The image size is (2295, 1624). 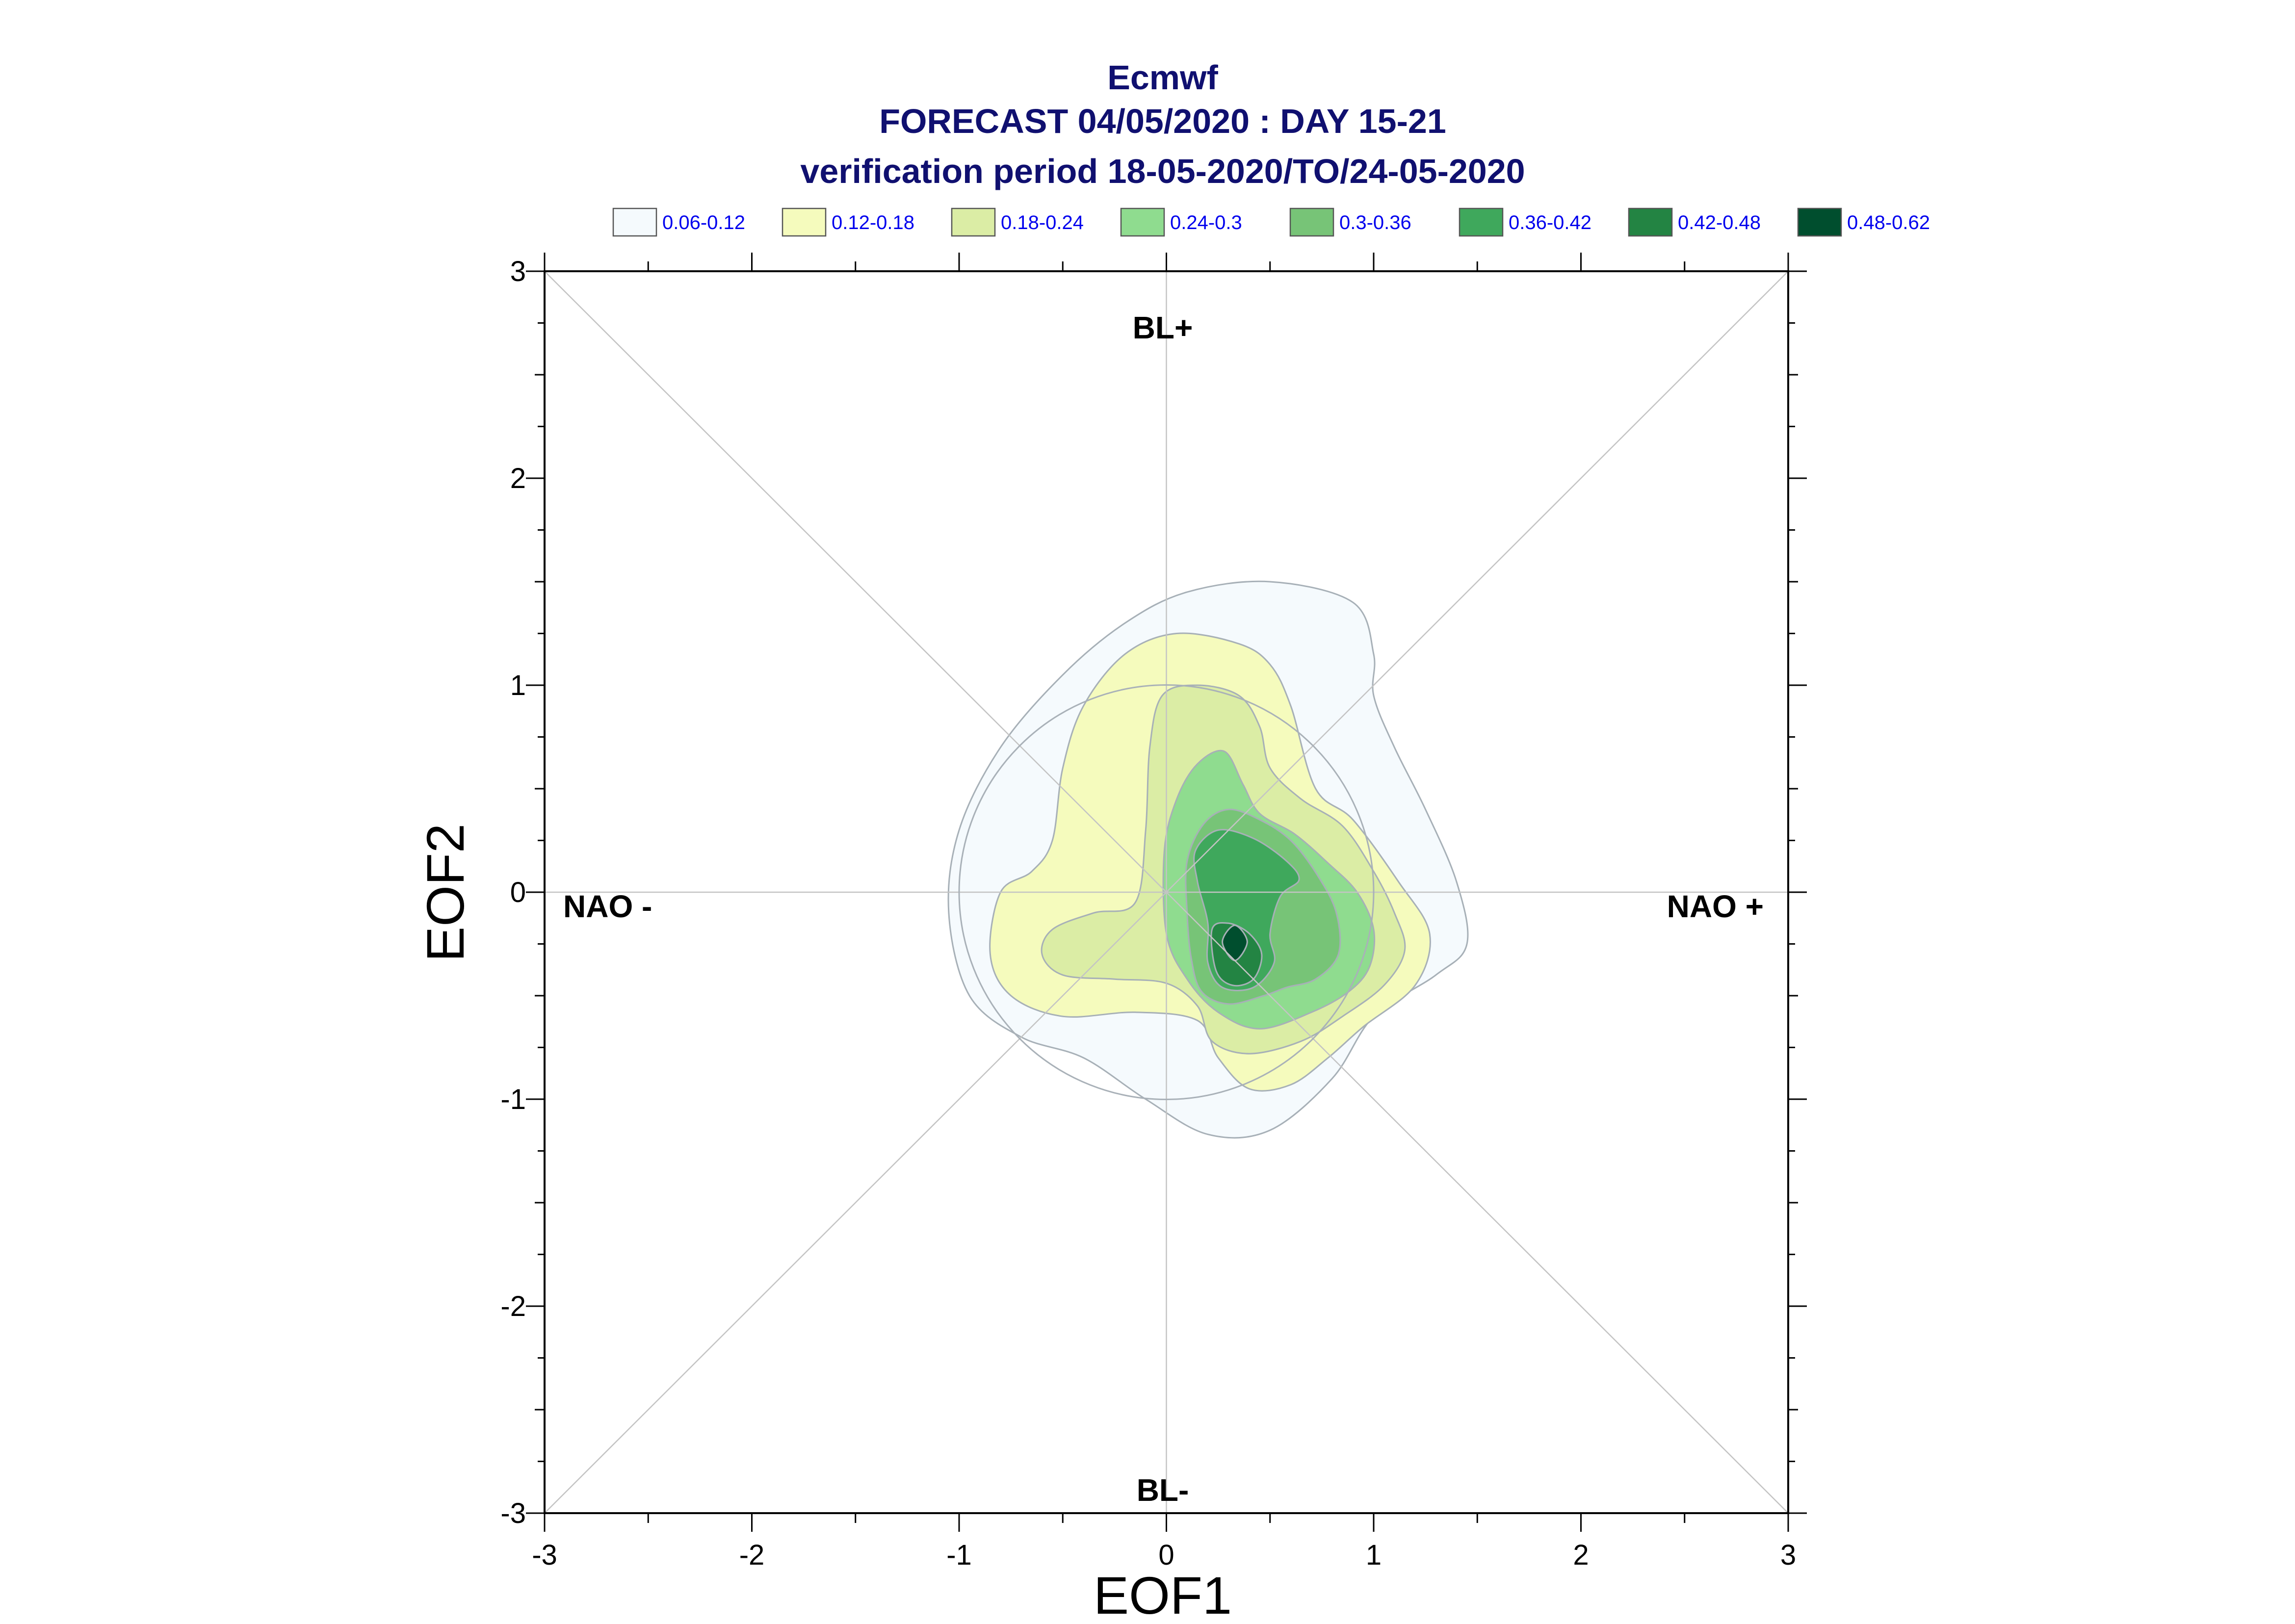 I want to click on y-tick-label: 3, so click(x=518, y=271).